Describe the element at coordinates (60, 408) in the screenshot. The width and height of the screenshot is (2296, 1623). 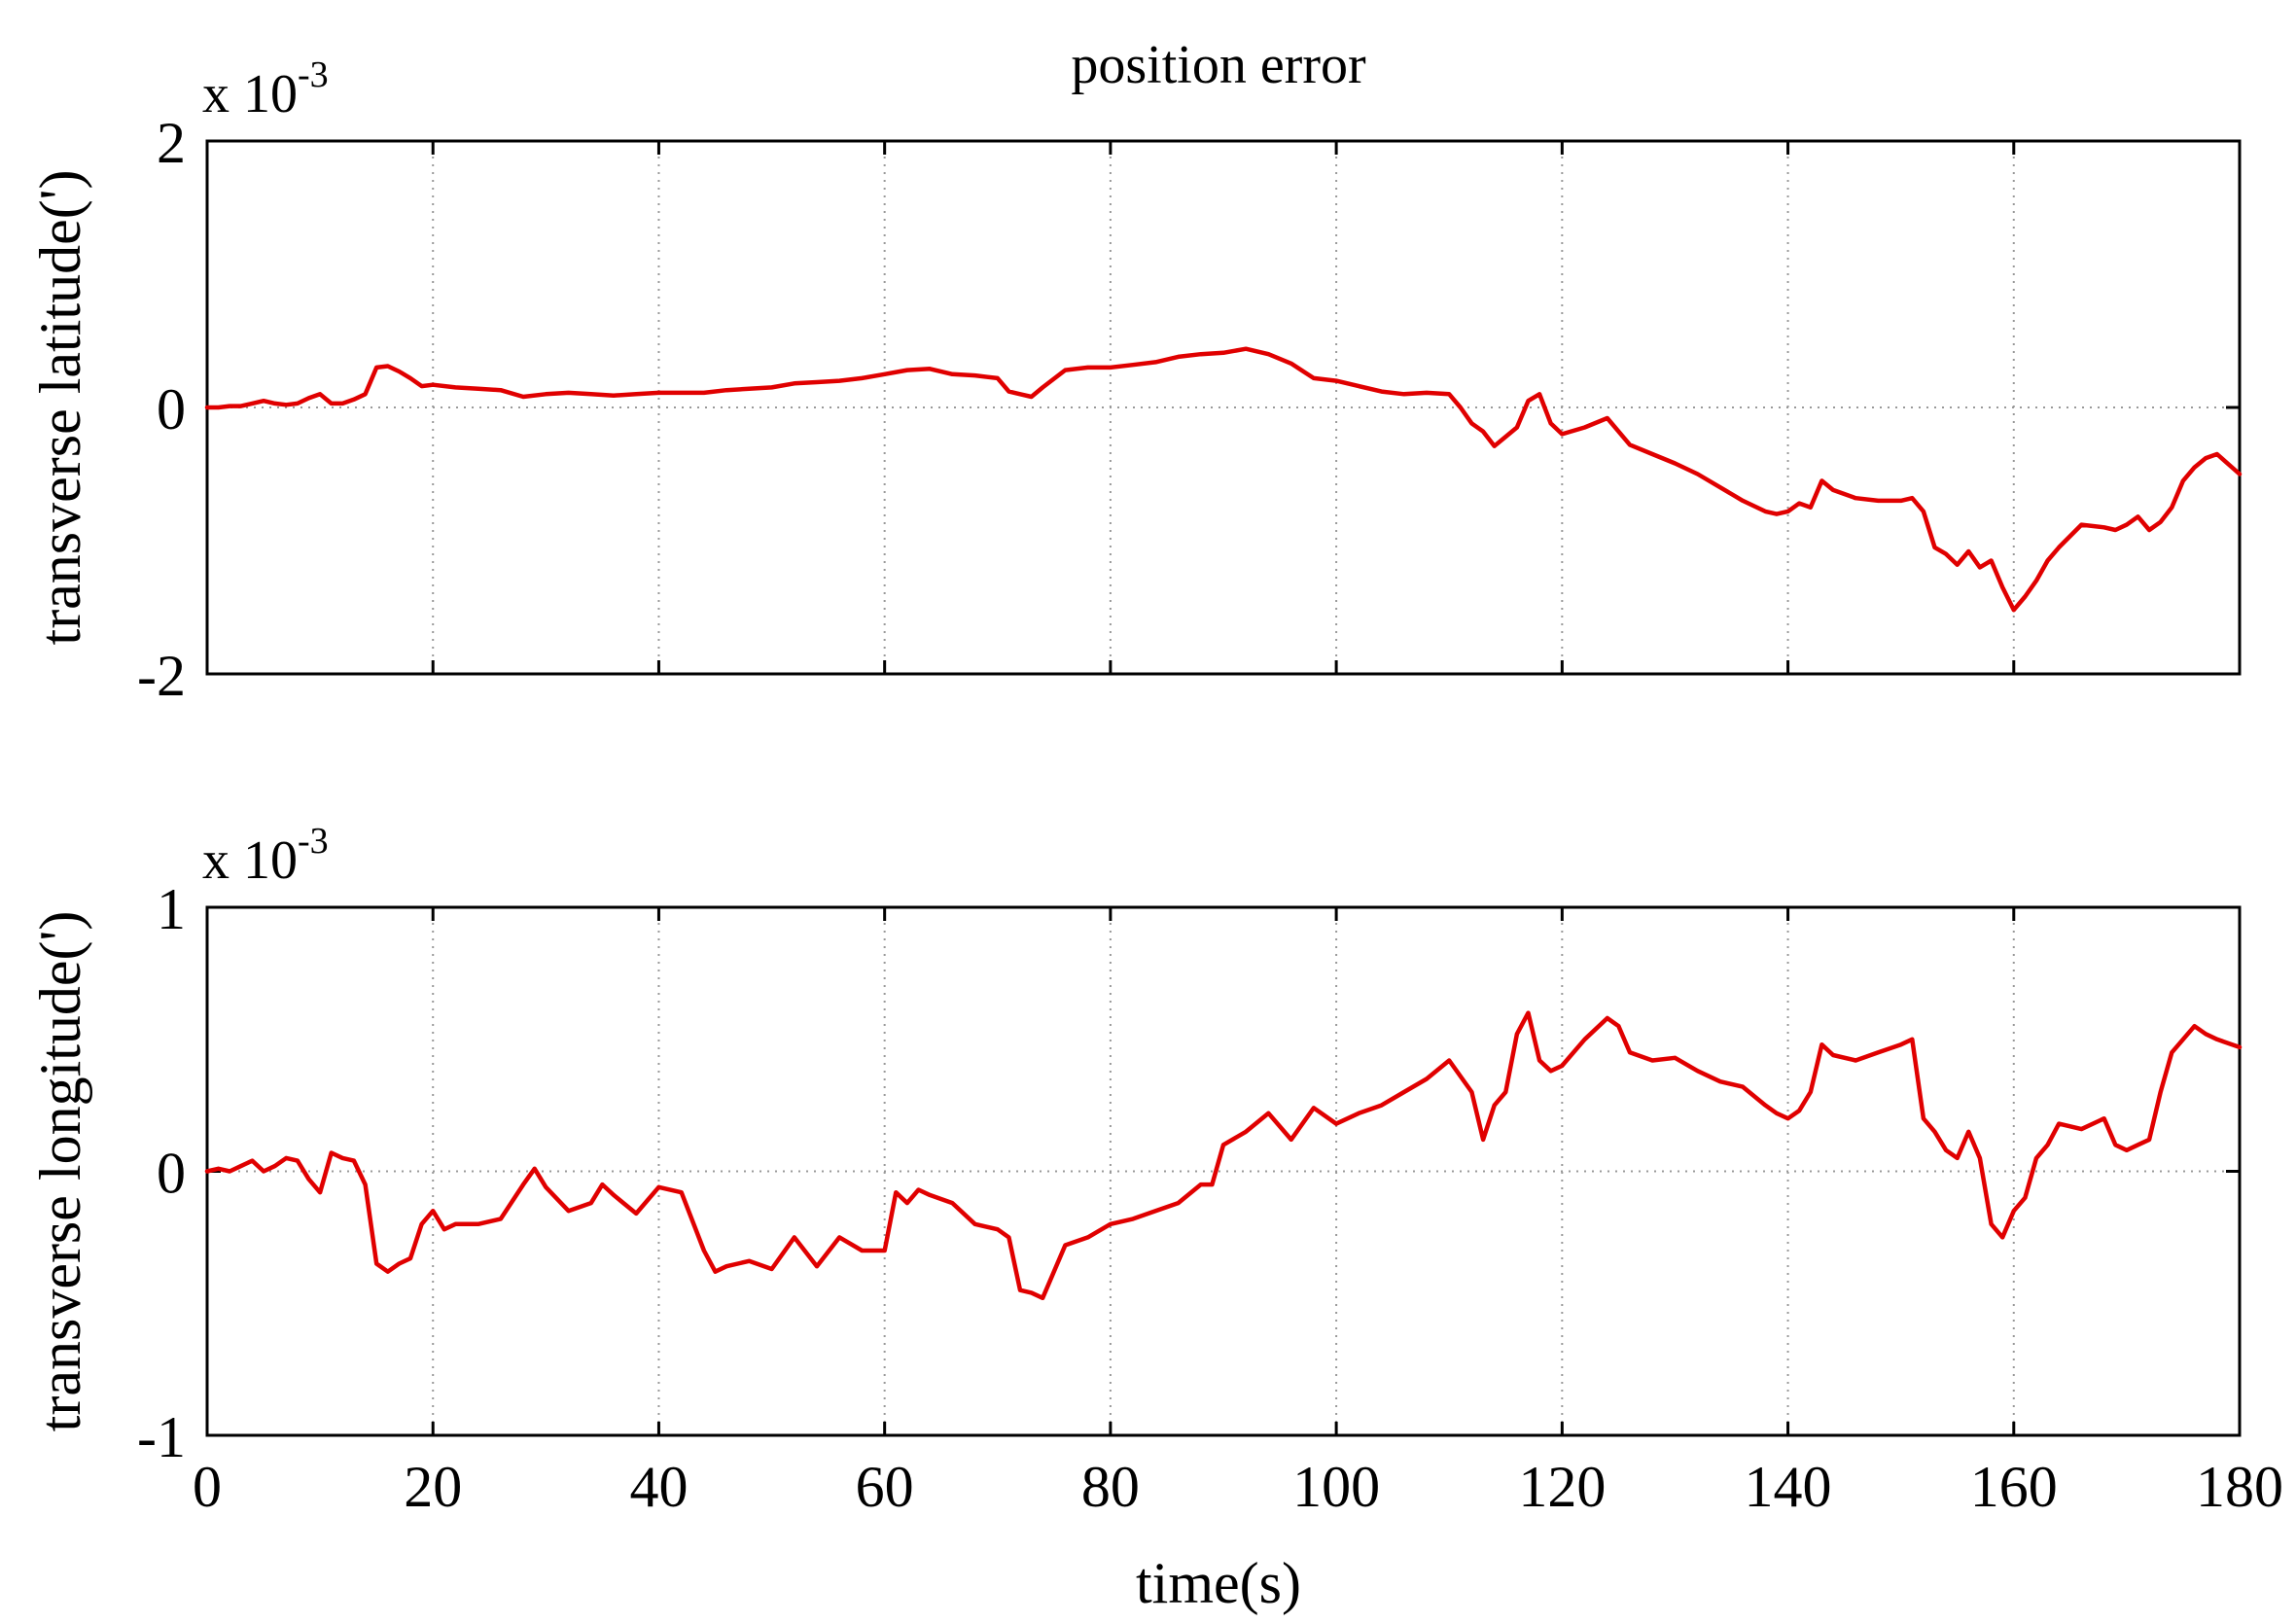
I see `latitude-y-axis-label: transverse latitude(')` at that location.